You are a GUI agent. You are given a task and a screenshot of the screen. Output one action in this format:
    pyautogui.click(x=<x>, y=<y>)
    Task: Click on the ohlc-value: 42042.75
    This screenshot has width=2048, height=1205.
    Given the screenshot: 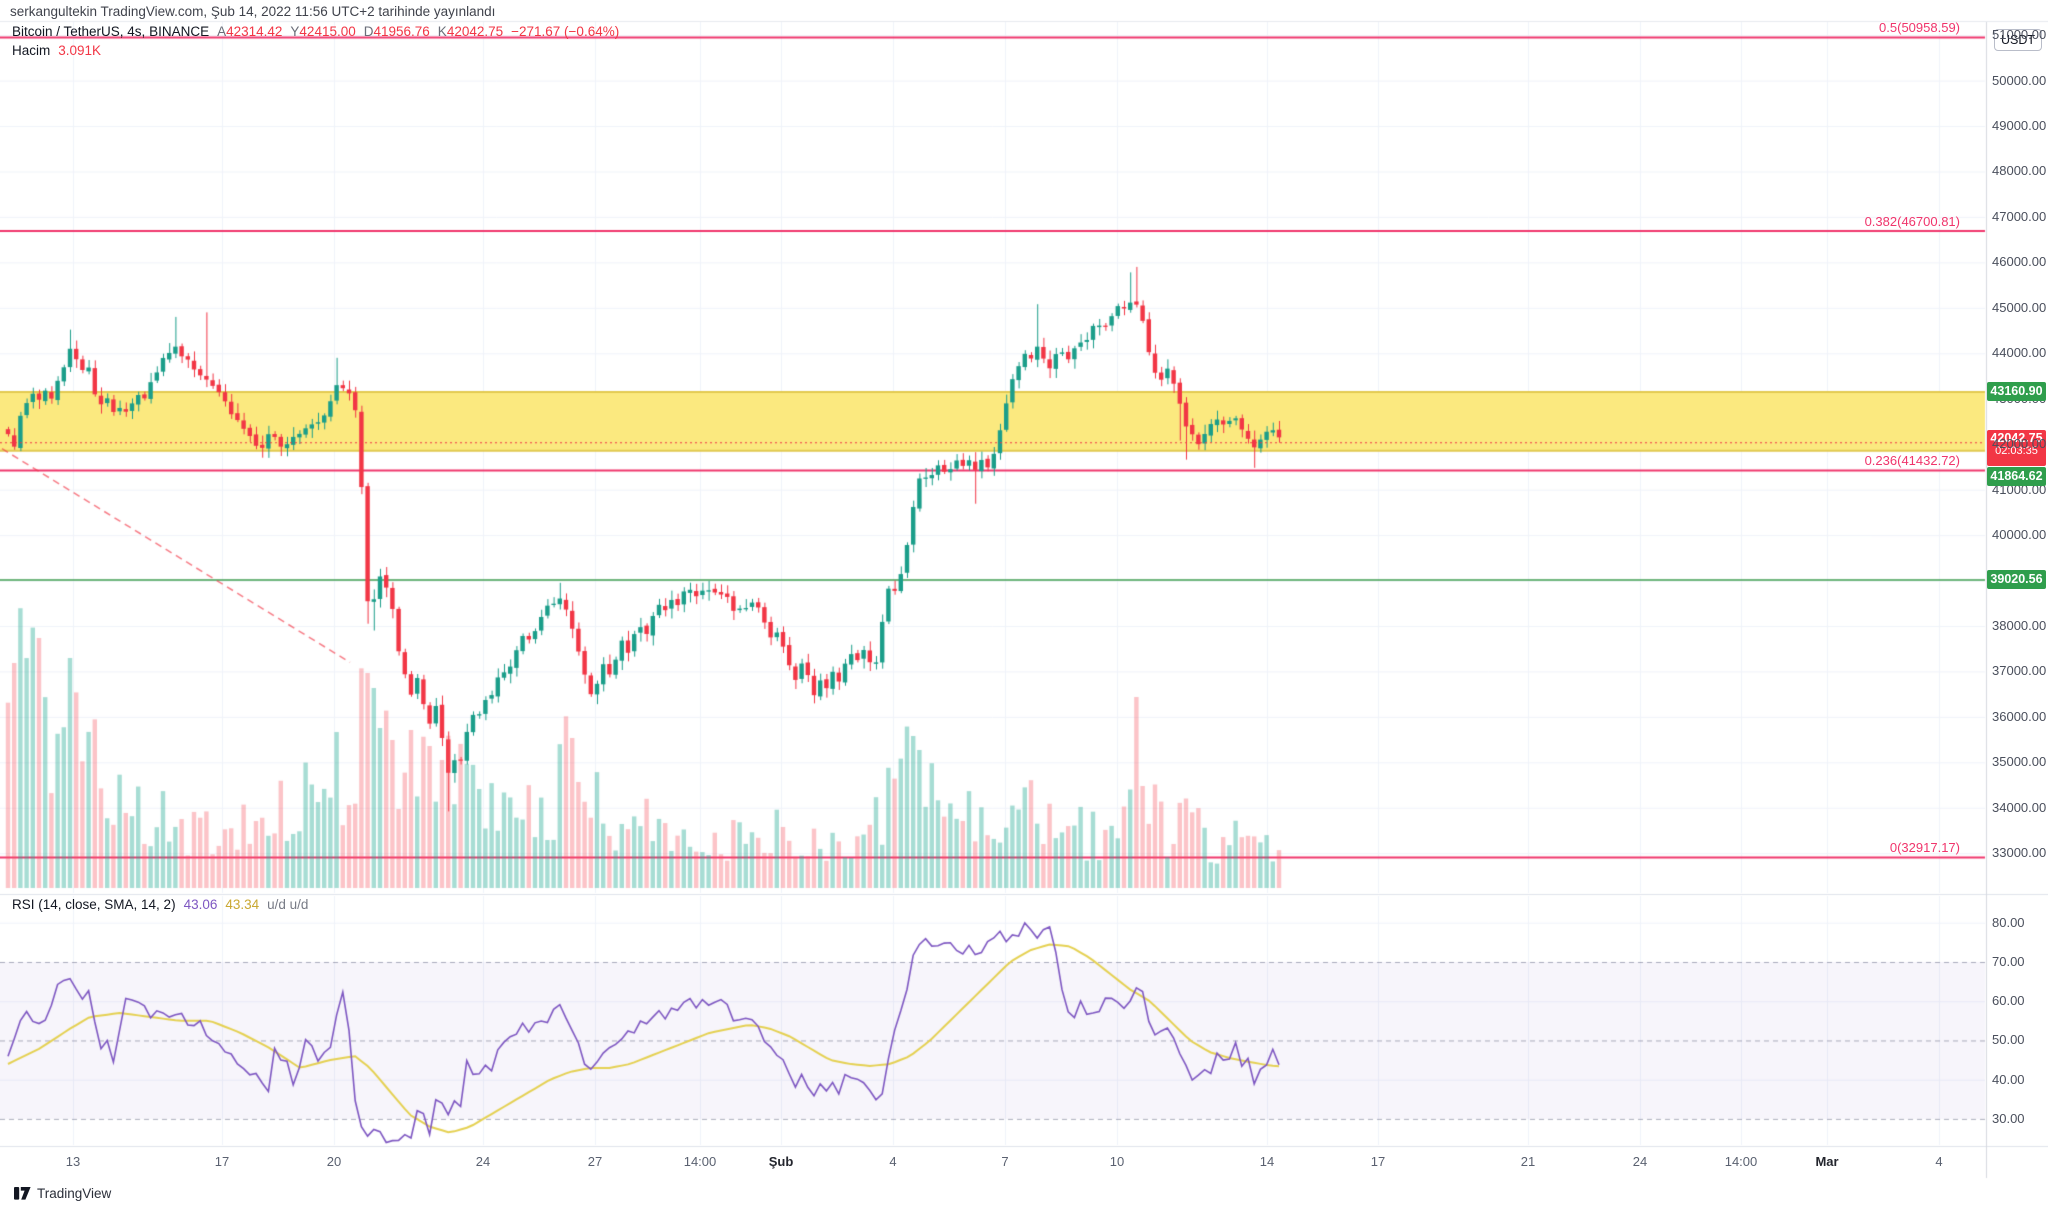 What is the action you would take?
    pyautogui.click(x=475, y=31)
    